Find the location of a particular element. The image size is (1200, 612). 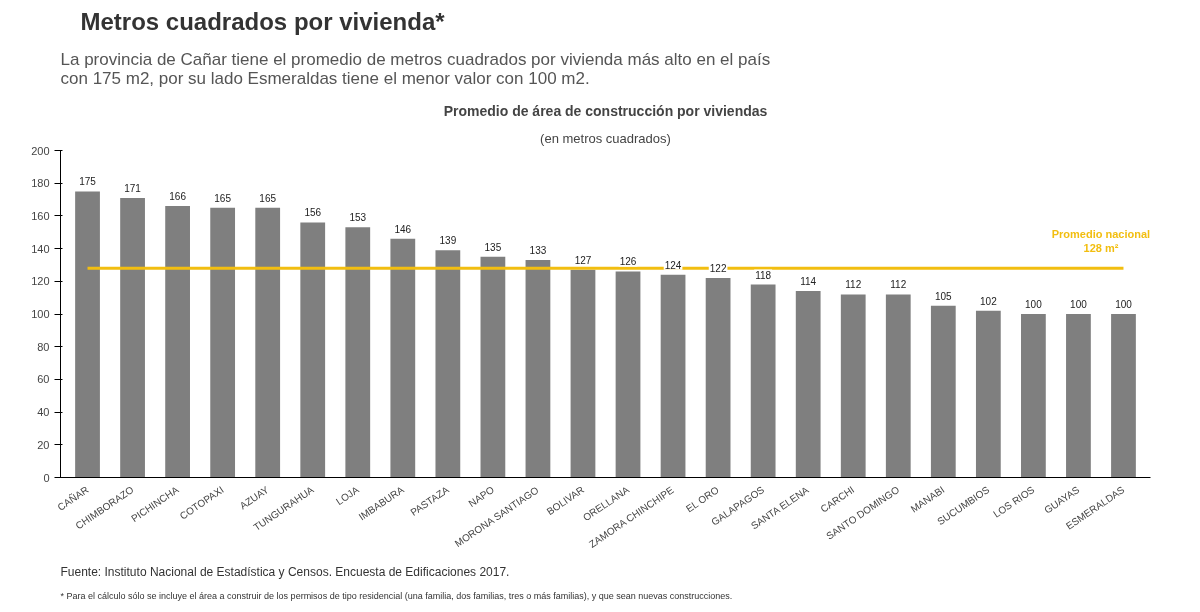

data-label: 126 is located at coordinates (628, 262).